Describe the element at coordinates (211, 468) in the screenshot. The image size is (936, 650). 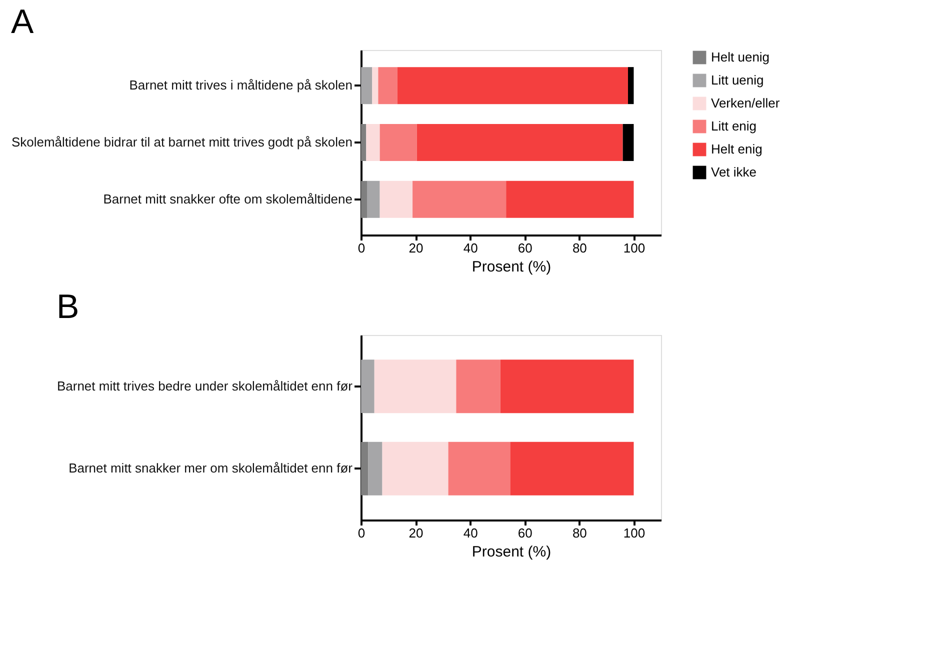
I see `y-tick-label: Barnet mitt snakker mer om skolemåltidet enn før` at that location.